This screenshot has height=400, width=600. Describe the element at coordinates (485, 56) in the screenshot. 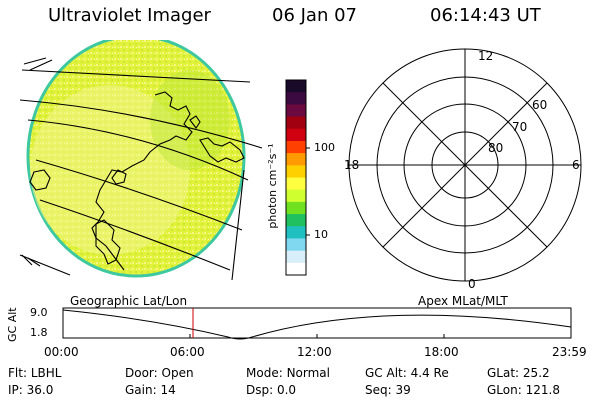

I see `mlt-label-12: 12` at that location.